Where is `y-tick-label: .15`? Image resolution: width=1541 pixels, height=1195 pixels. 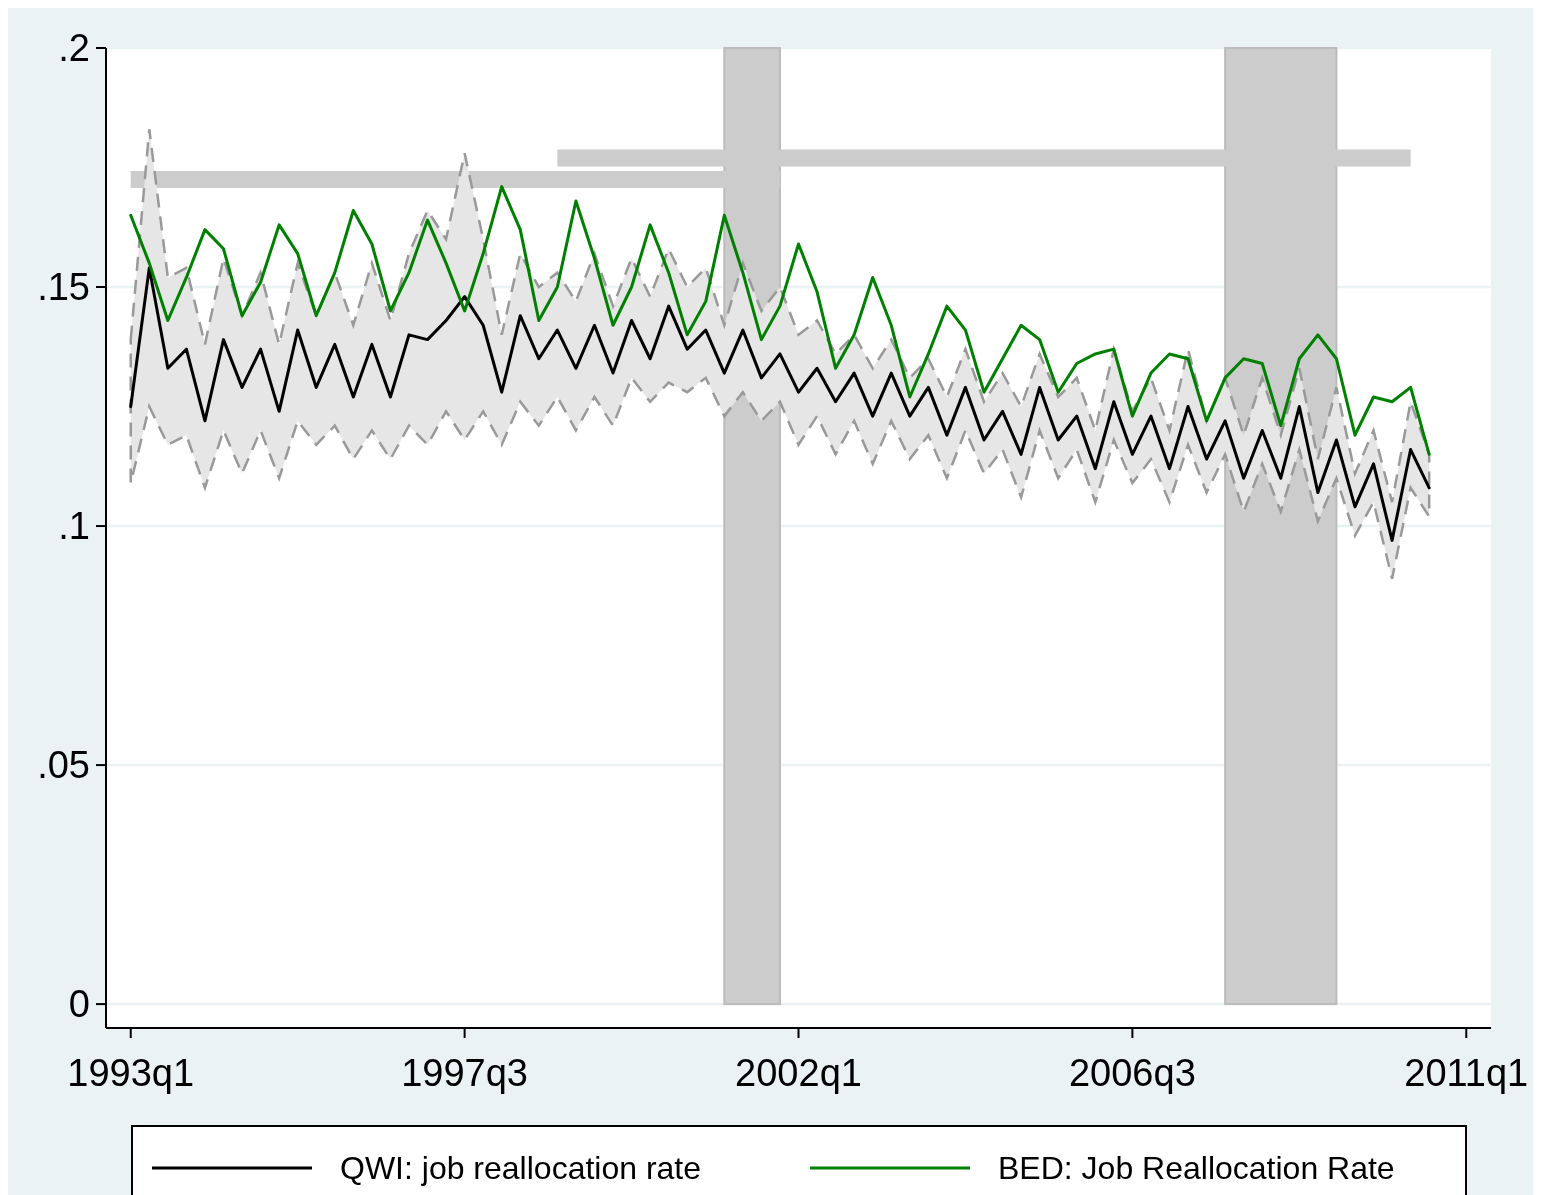 y-tick-label: .15 is located at coordinates (63, 287).